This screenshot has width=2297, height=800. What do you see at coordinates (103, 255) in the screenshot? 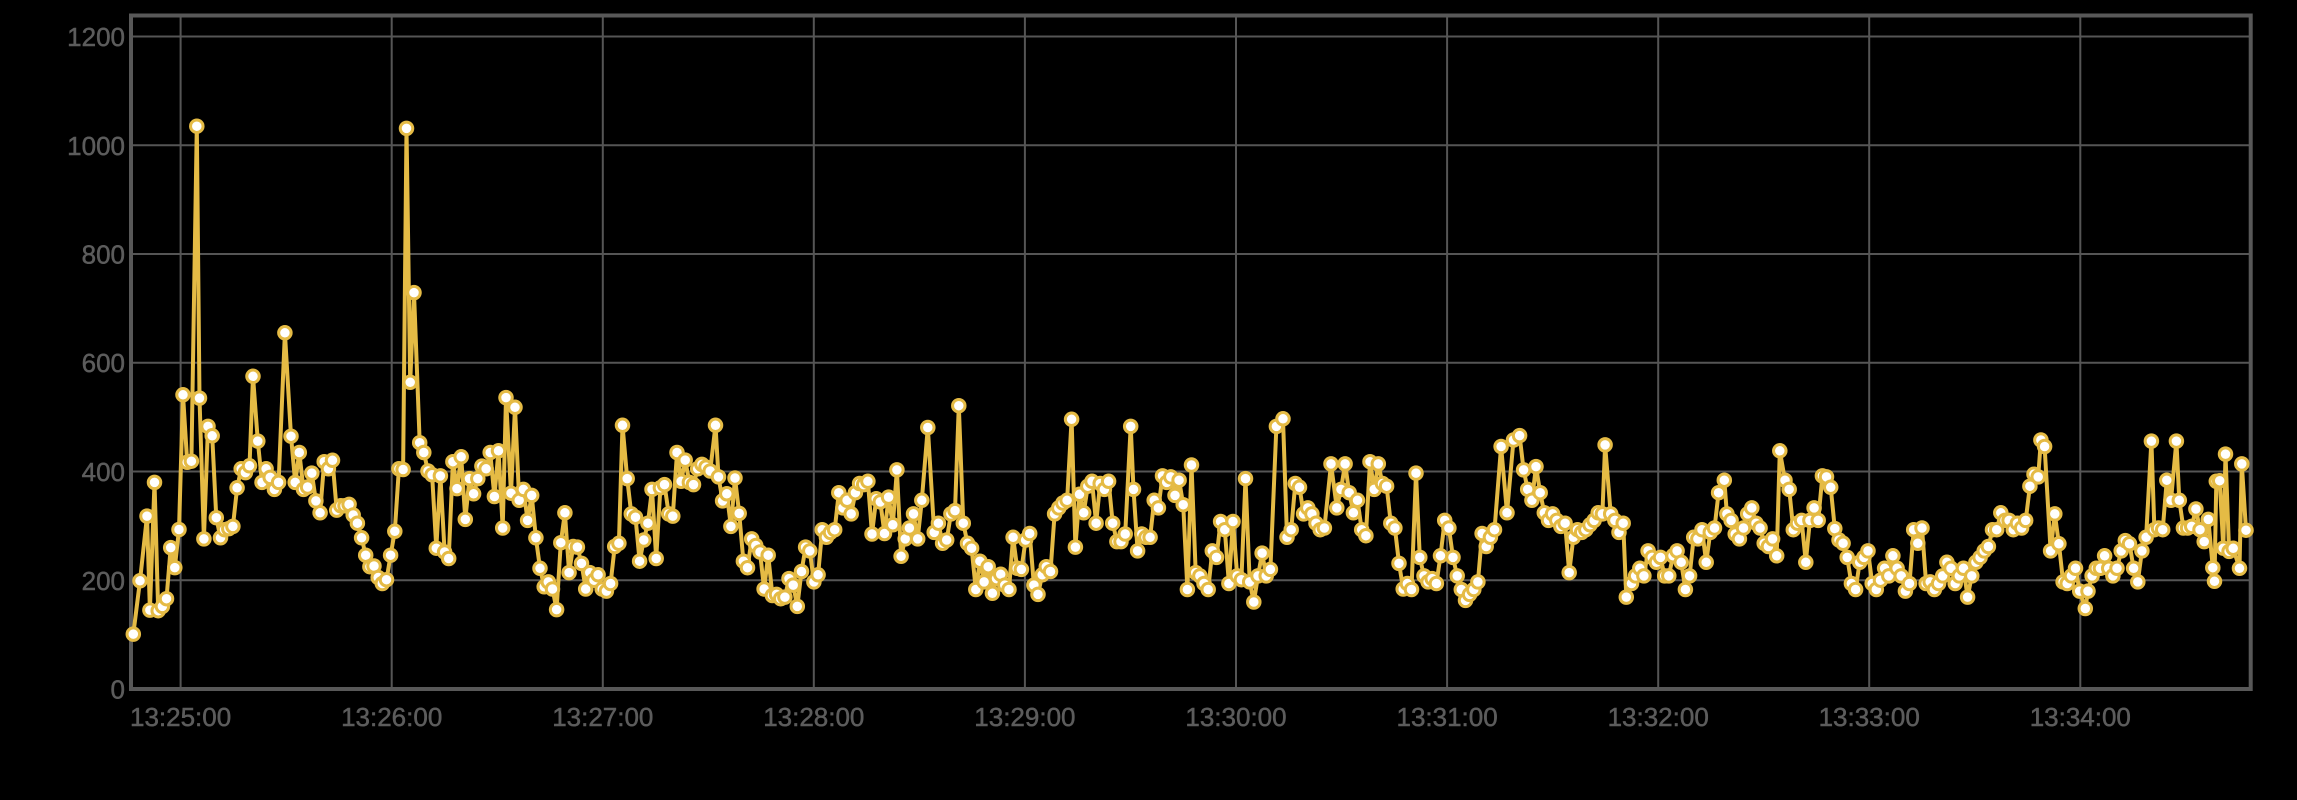
I see `svg-text: 800` at bounding box center [103, 255].